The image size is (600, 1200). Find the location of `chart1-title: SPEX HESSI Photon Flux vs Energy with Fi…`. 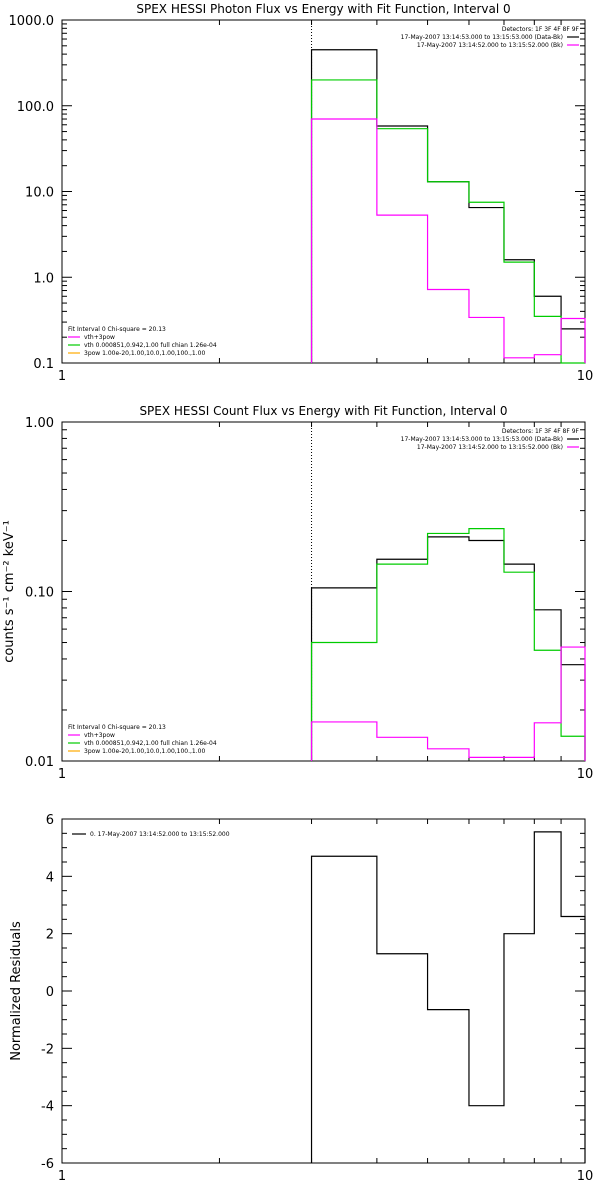

chart1-title: SPEX HESSI Photon Flux vs Energy with Fi… is located at coordinates (323, 9).